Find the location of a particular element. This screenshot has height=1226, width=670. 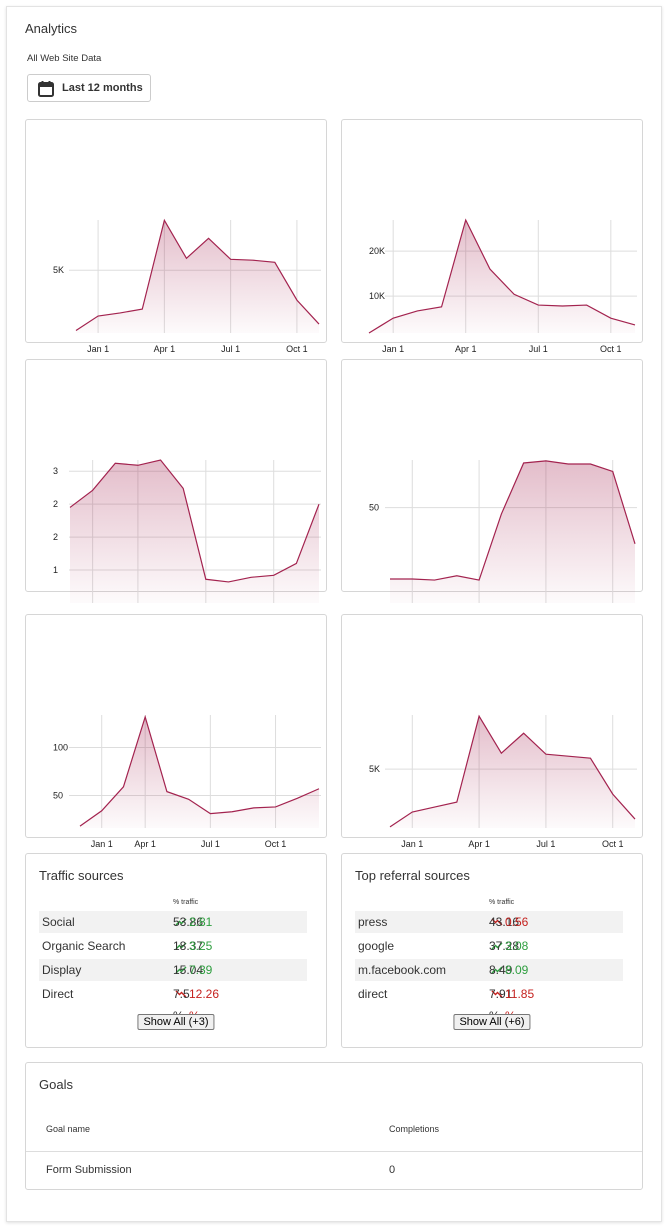

source-name: Organic Search is located at coordinates (84, 946).